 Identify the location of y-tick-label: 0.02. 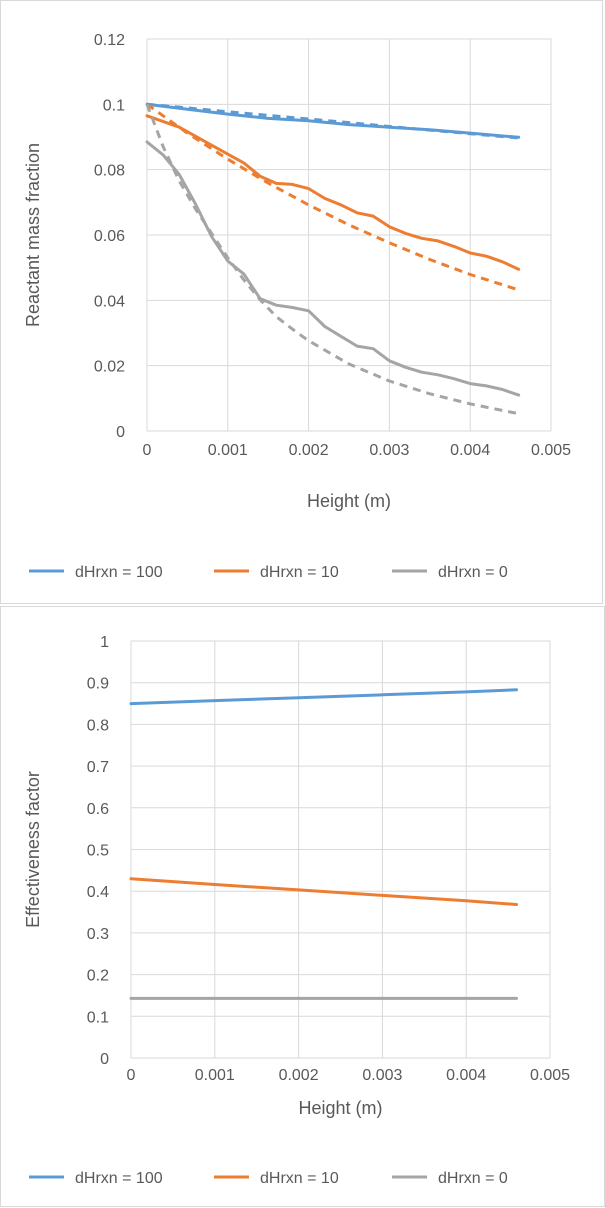
(109, 367).